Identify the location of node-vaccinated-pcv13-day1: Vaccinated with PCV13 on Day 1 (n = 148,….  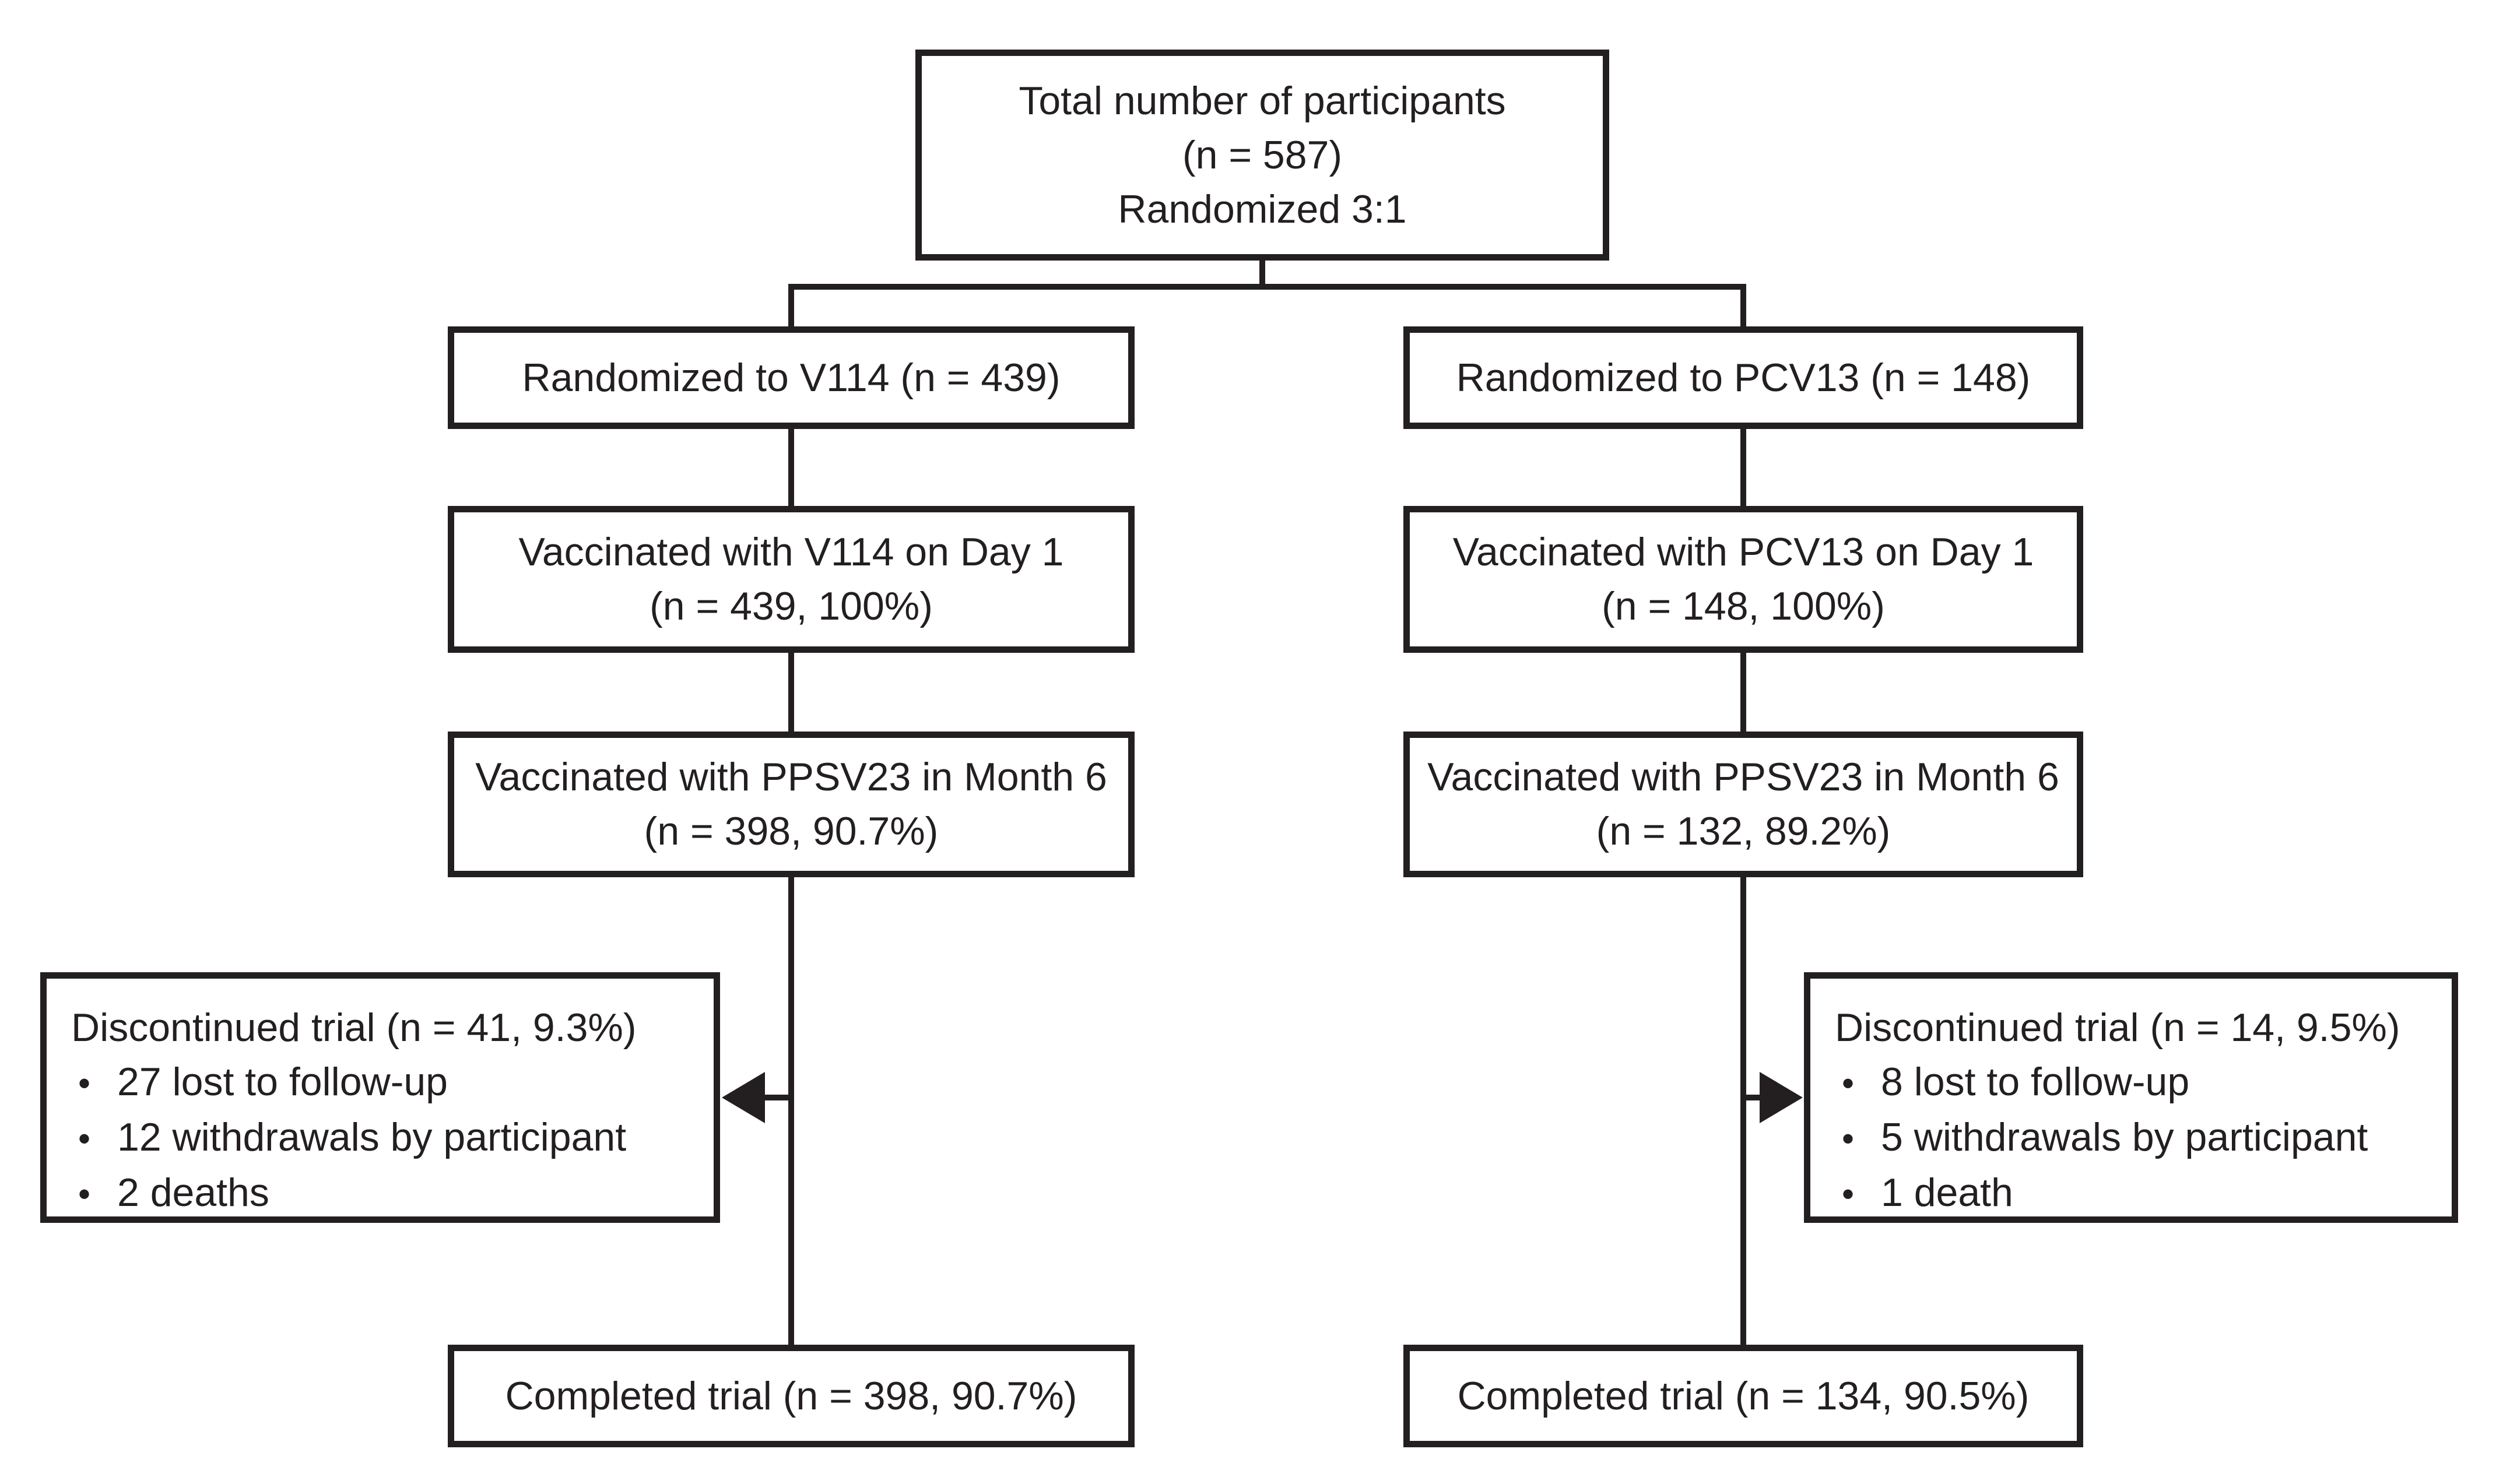
(1743, 580).